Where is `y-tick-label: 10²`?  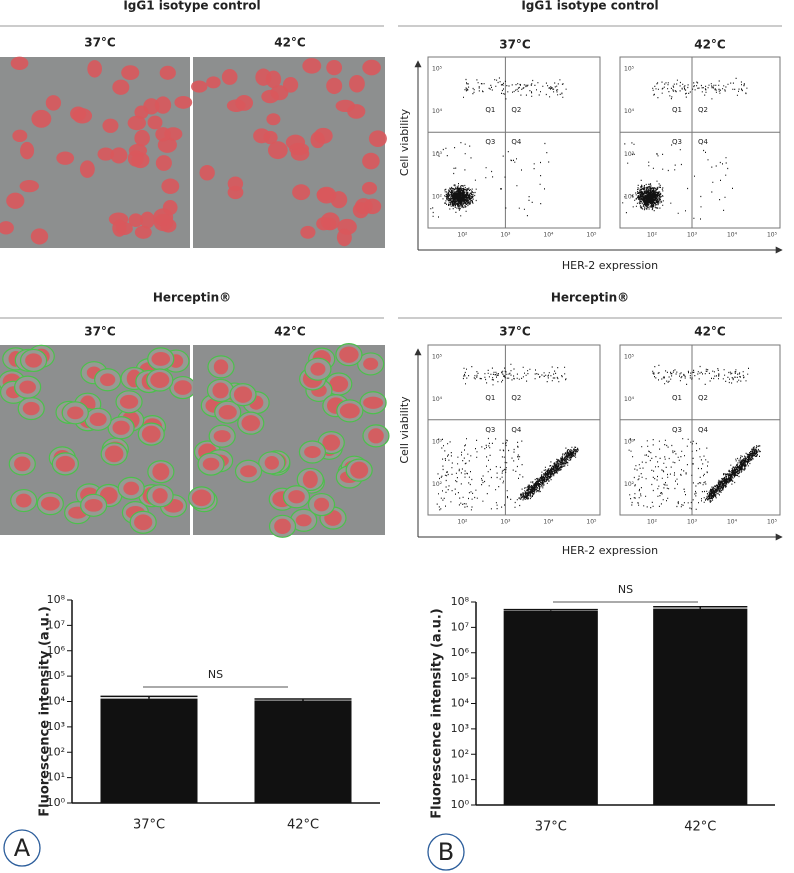 y-tick-label: 10² is located at coordinates (437, 484).